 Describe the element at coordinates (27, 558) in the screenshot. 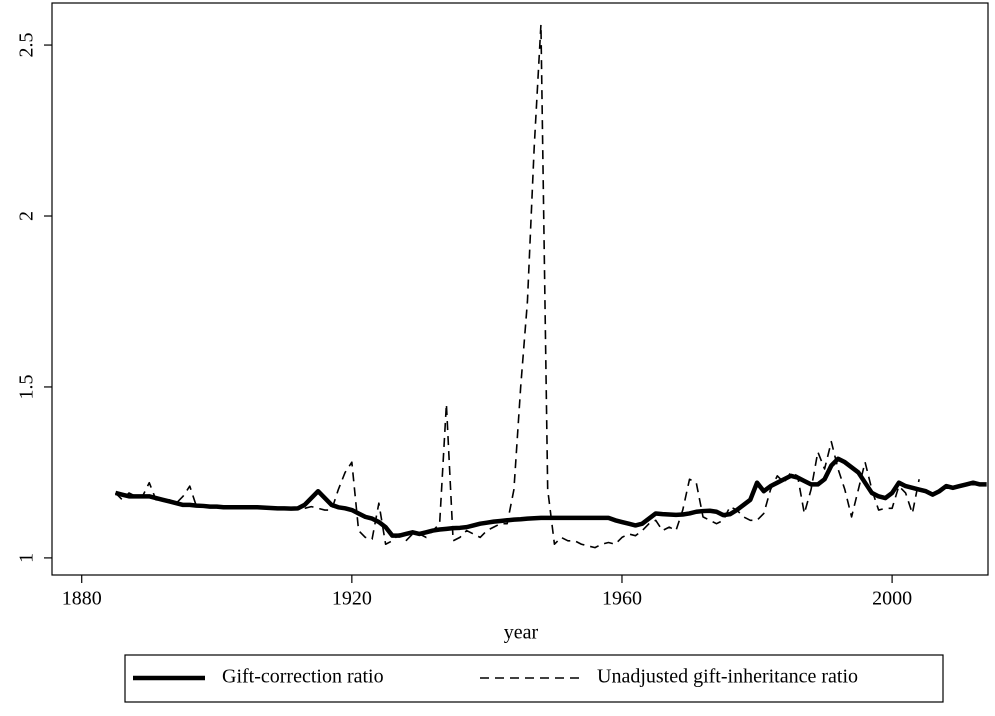

I see `y-tick-label: 1` at that location.